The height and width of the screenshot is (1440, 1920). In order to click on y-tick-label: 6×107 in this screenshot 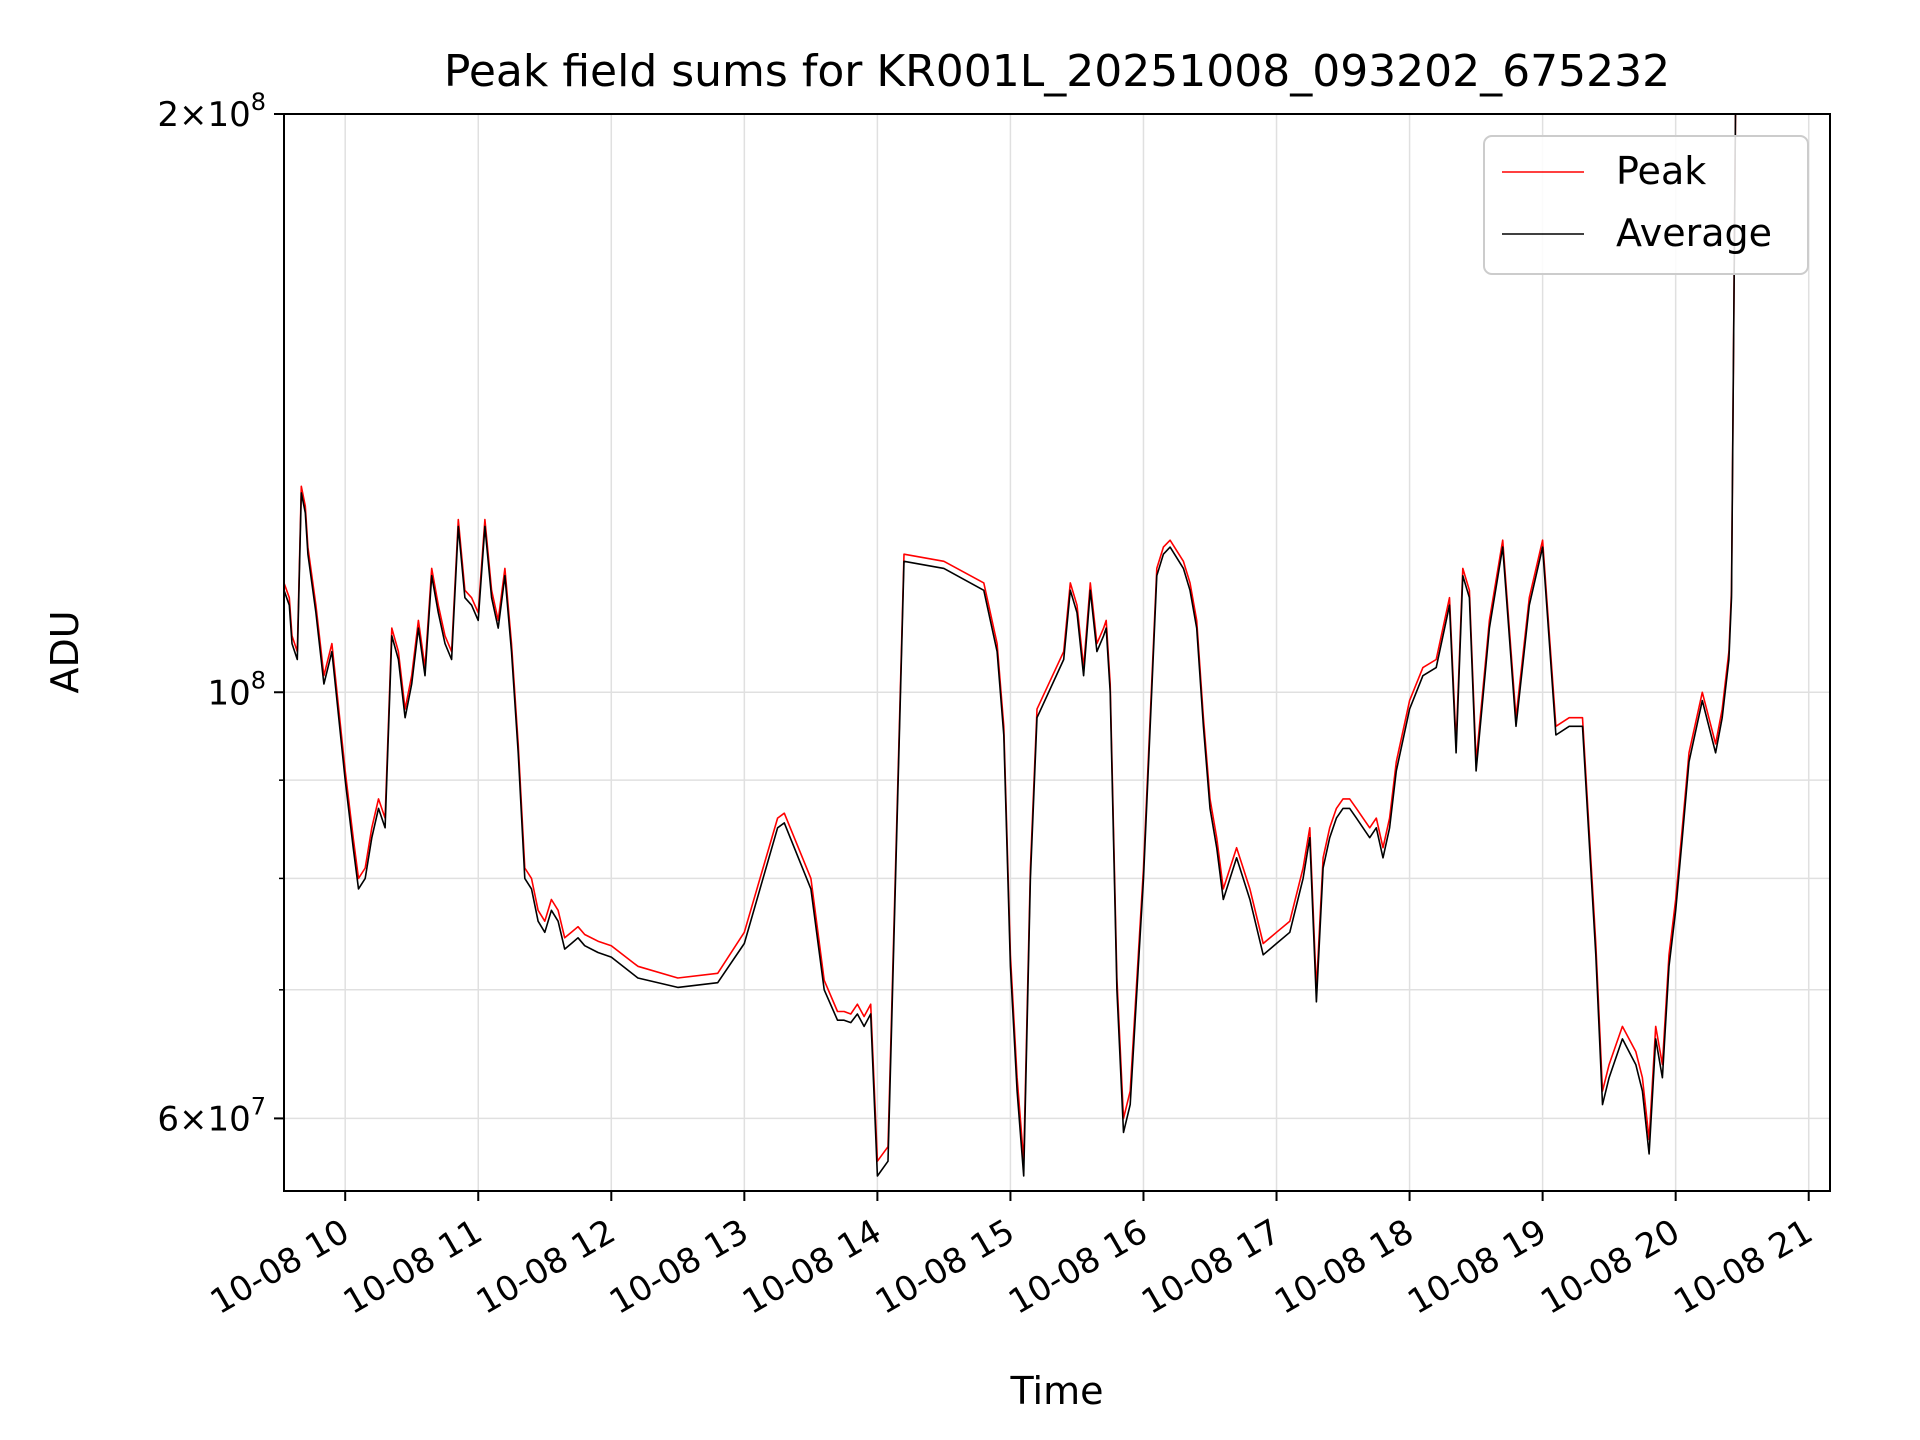, I will do `click(211, 1115)`.